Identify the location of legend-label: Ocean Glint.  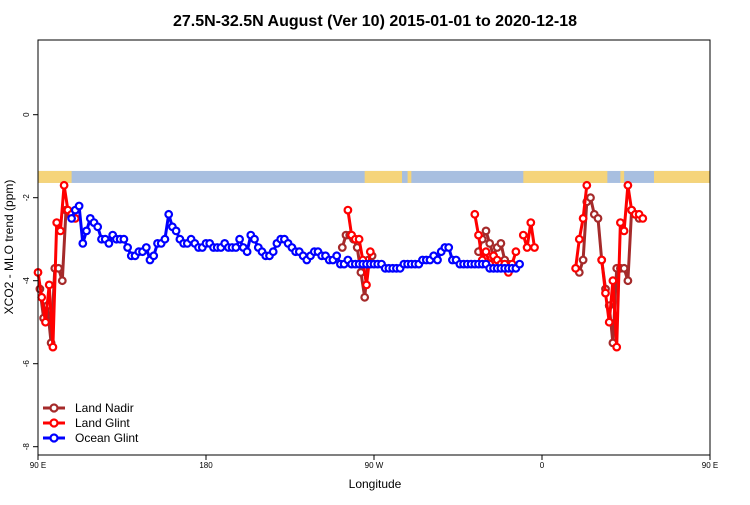
(107, 438).